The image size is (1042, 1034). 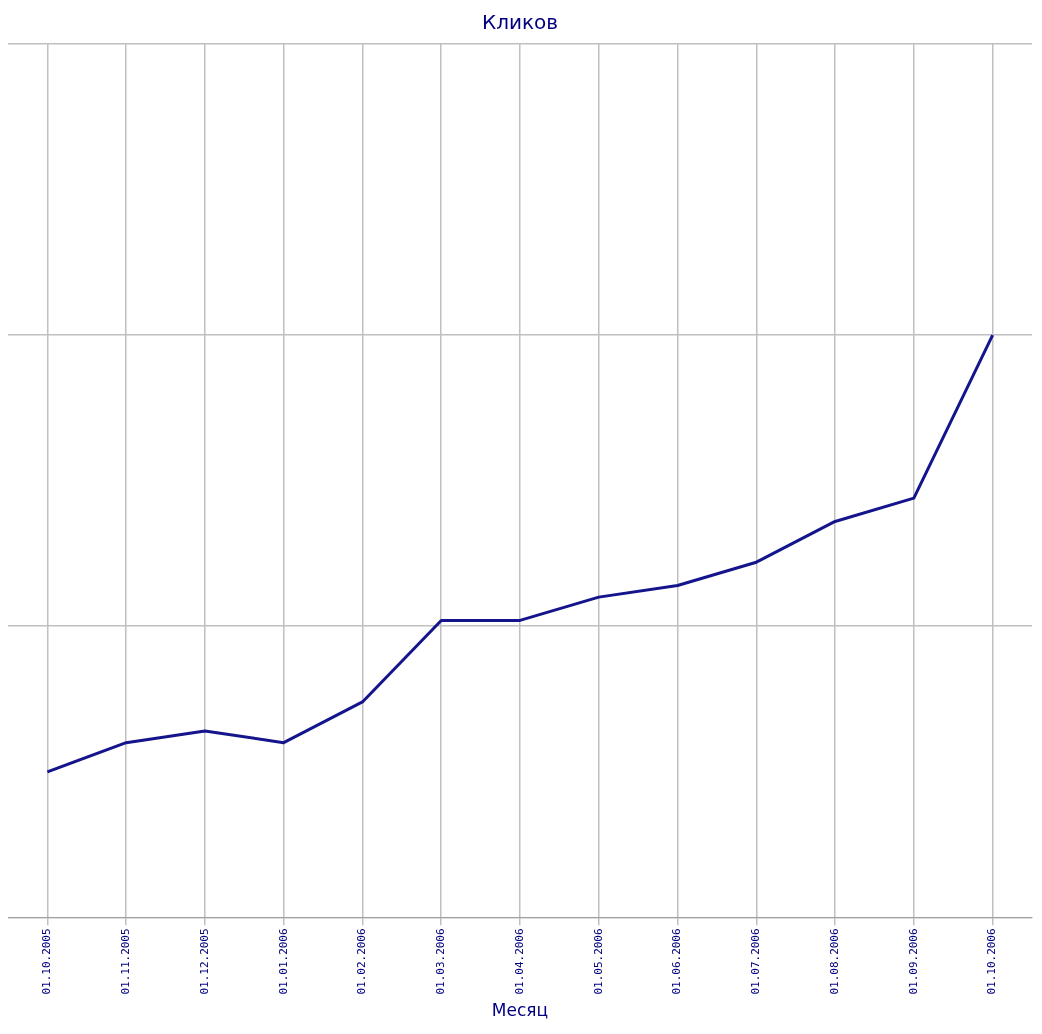 What do you see at coordinates (756, 961) in the screenshot?
I see `x-tick-label: 01.07.2006` at bounding box center [756, 961].